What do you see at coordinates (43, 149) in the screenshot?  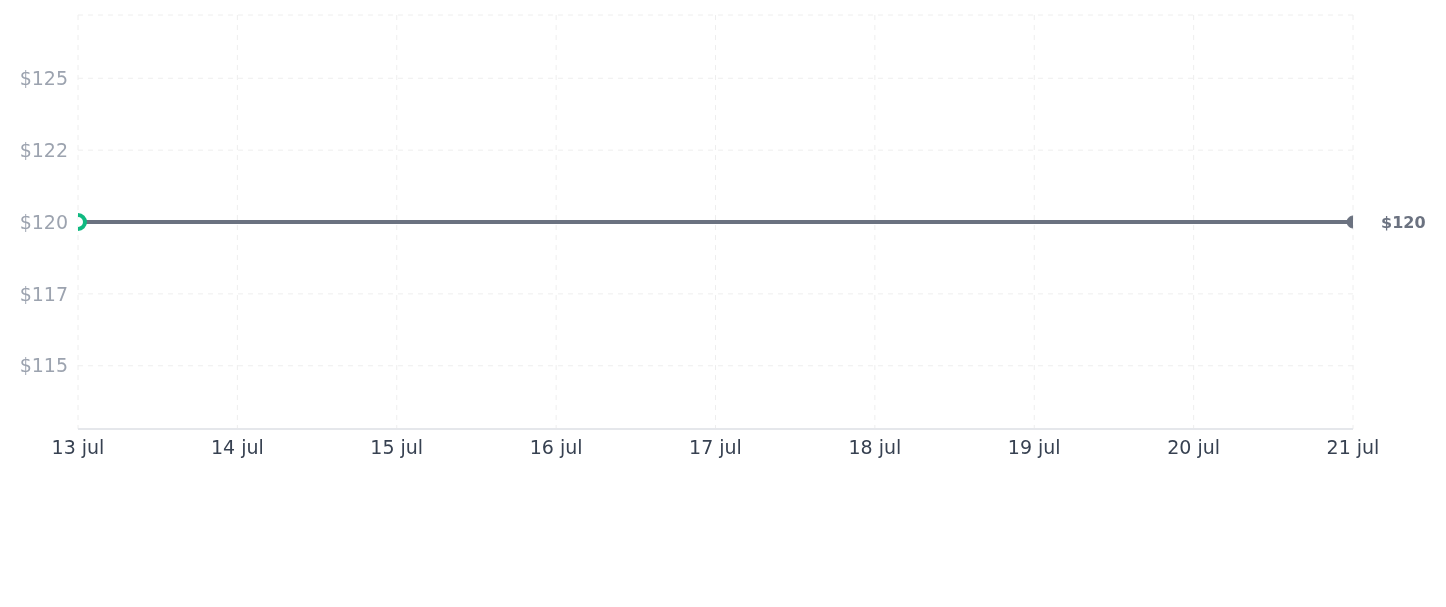 I see `y-tick-label: $122` at bounding box center [43, 149].